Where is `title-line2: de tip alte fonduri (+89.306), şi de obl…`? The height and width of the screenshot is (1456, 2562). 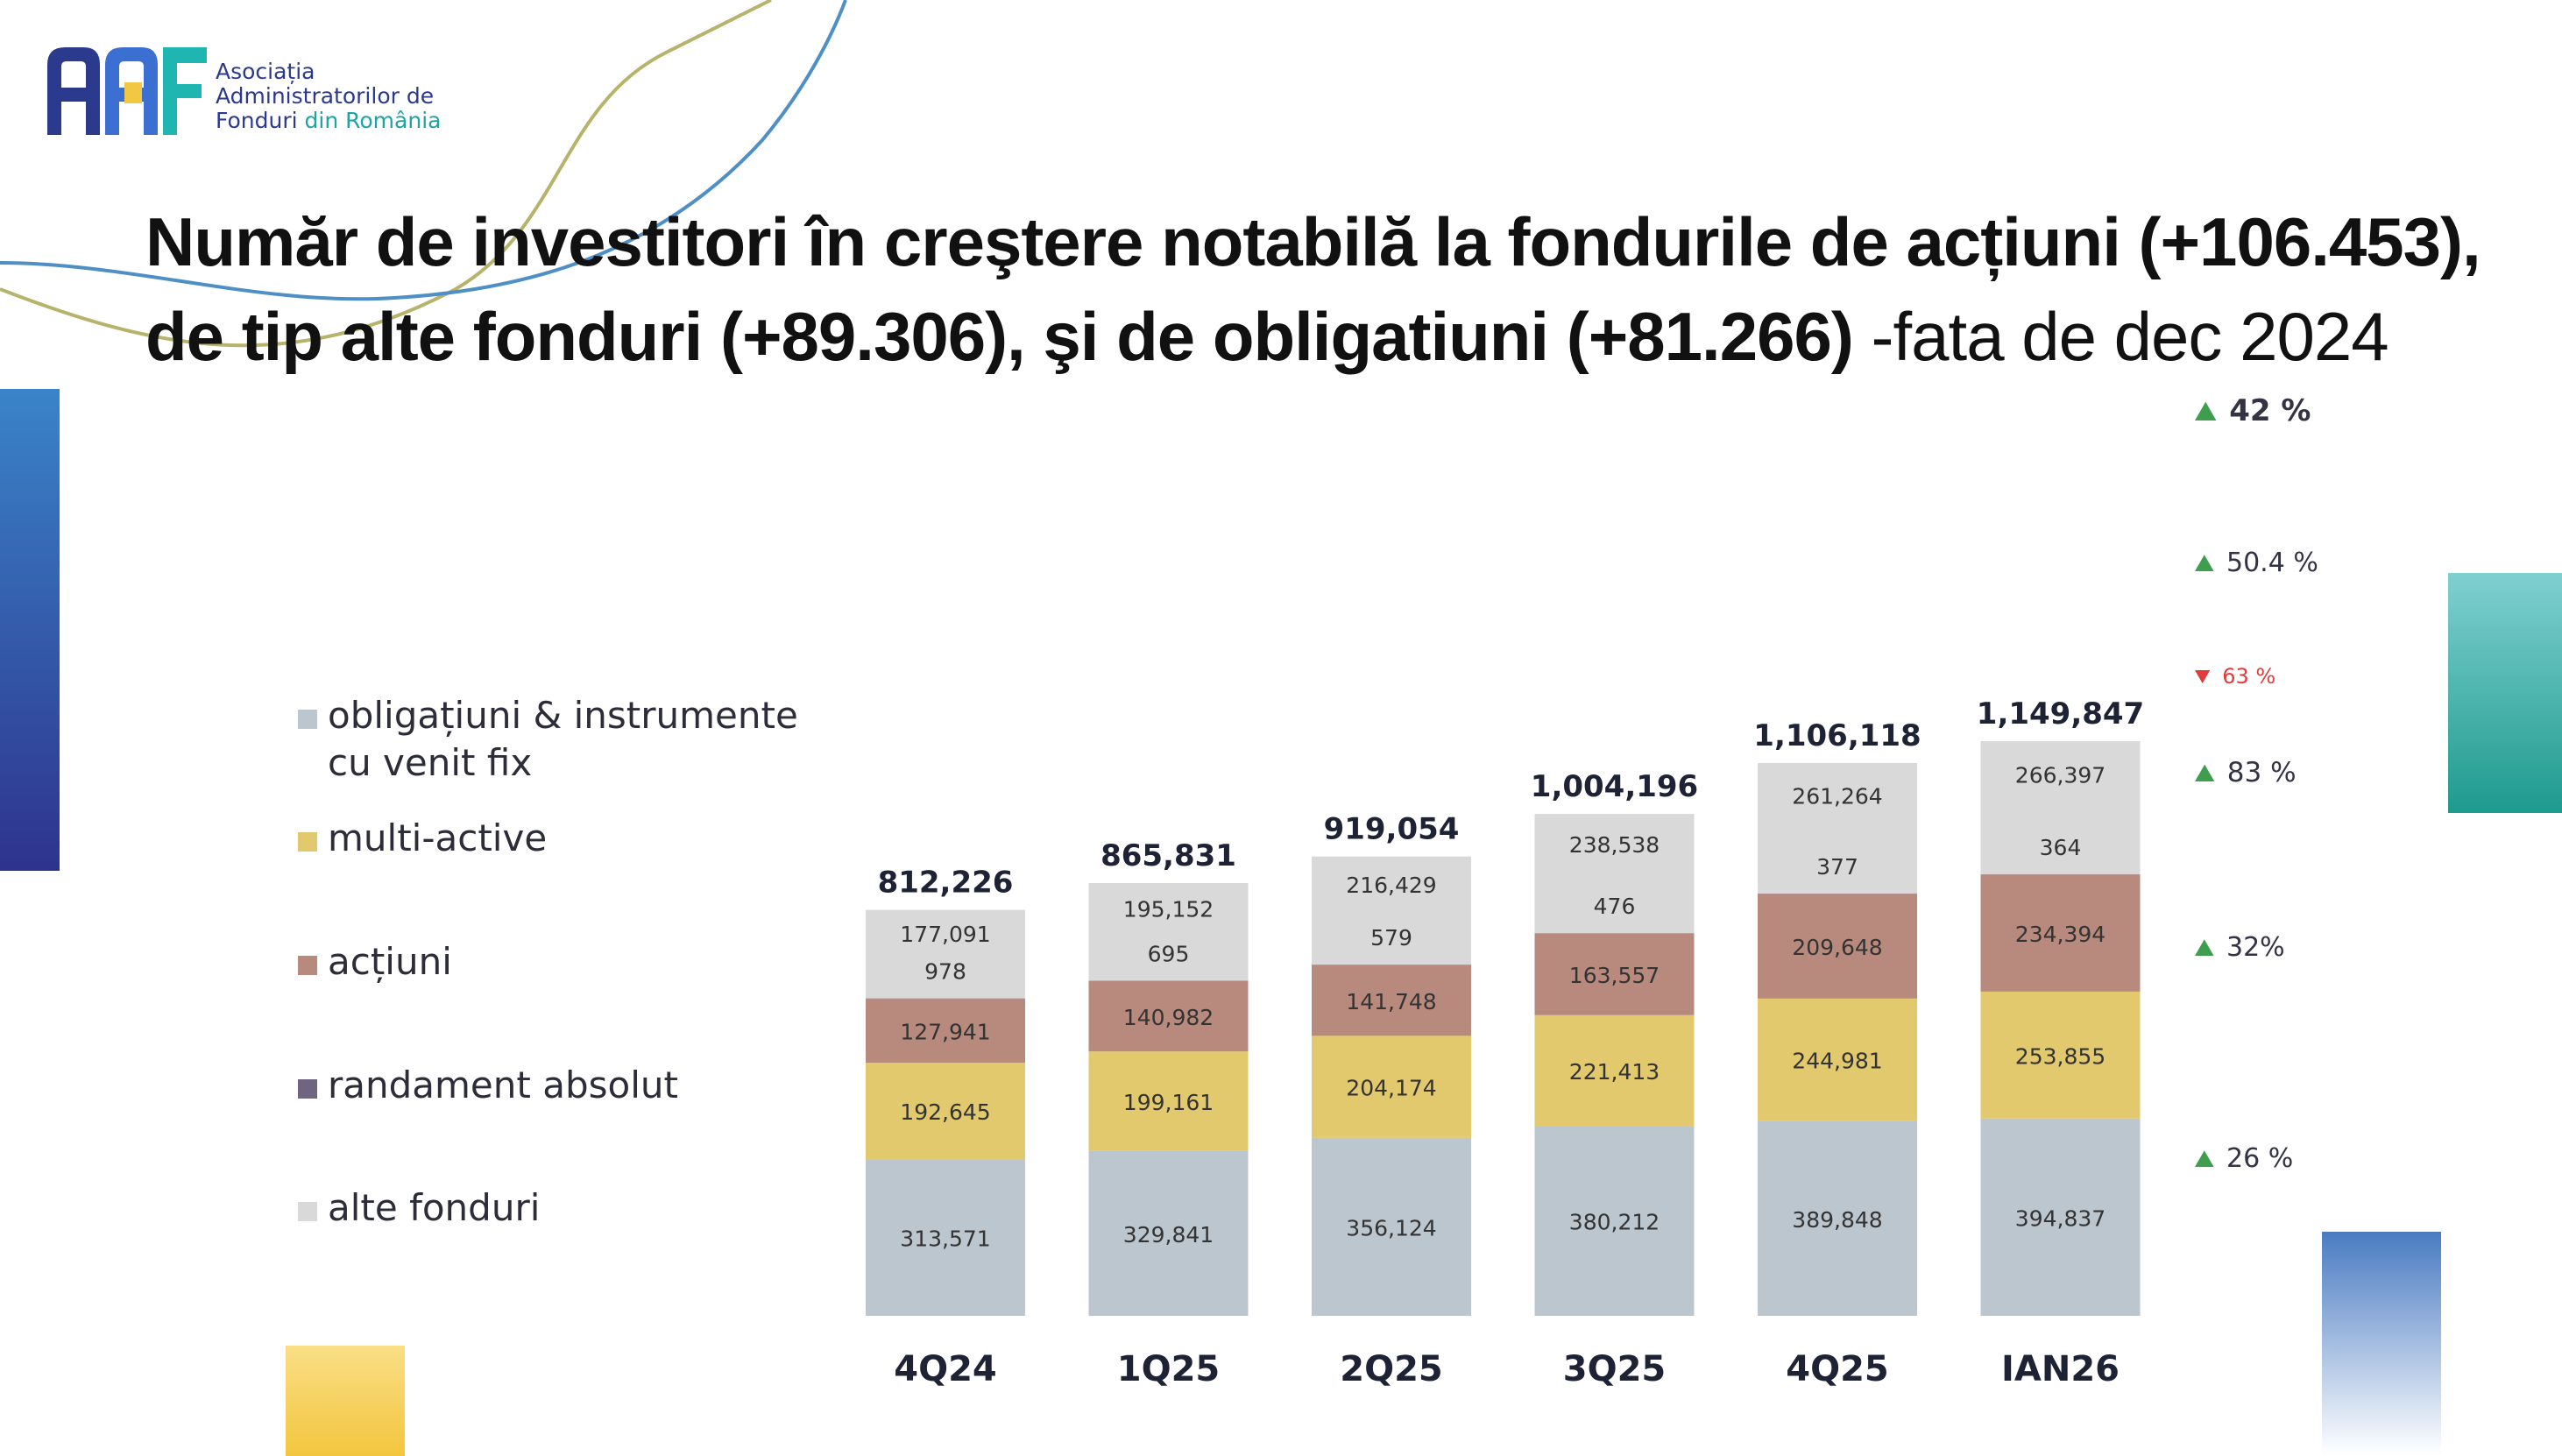
title-line2: de tip alte fonduri (+89.306), şi de obl… is located at coordinates (1328, 336).